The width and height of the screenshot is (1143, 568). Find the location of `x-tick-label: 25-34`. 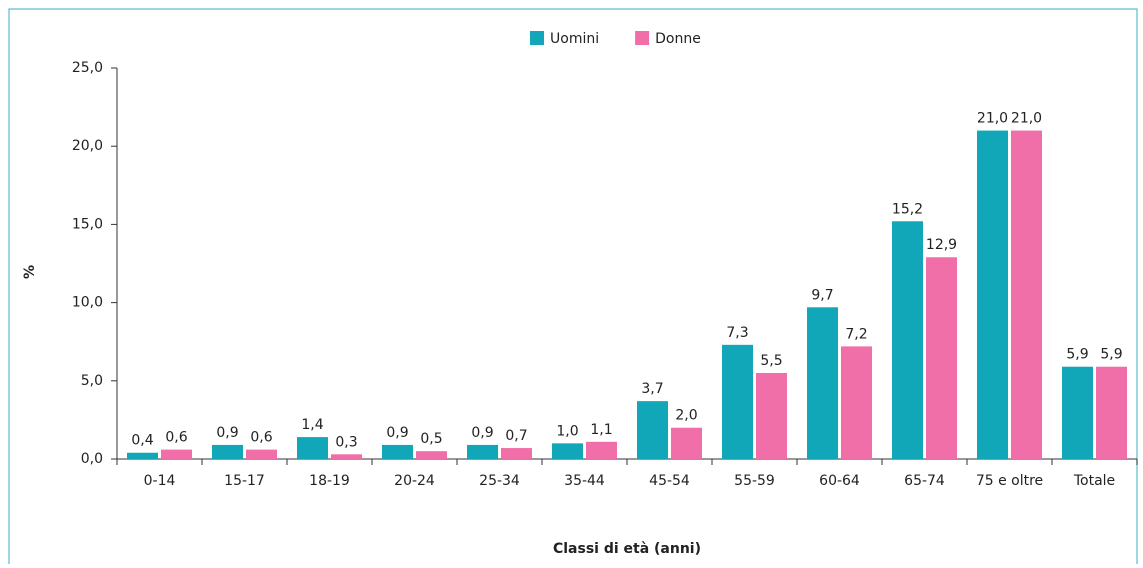

x-tick-label: 25-34 is located at coordinates (499, 481).